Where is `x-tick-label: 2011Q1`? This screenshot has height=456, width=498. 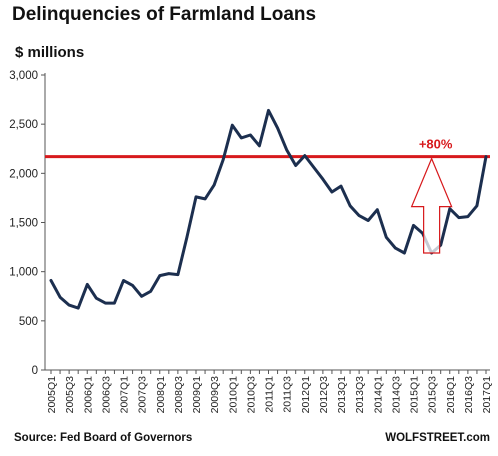
x-tick-label: 2011Q1 is located at coordinates (270, 394).